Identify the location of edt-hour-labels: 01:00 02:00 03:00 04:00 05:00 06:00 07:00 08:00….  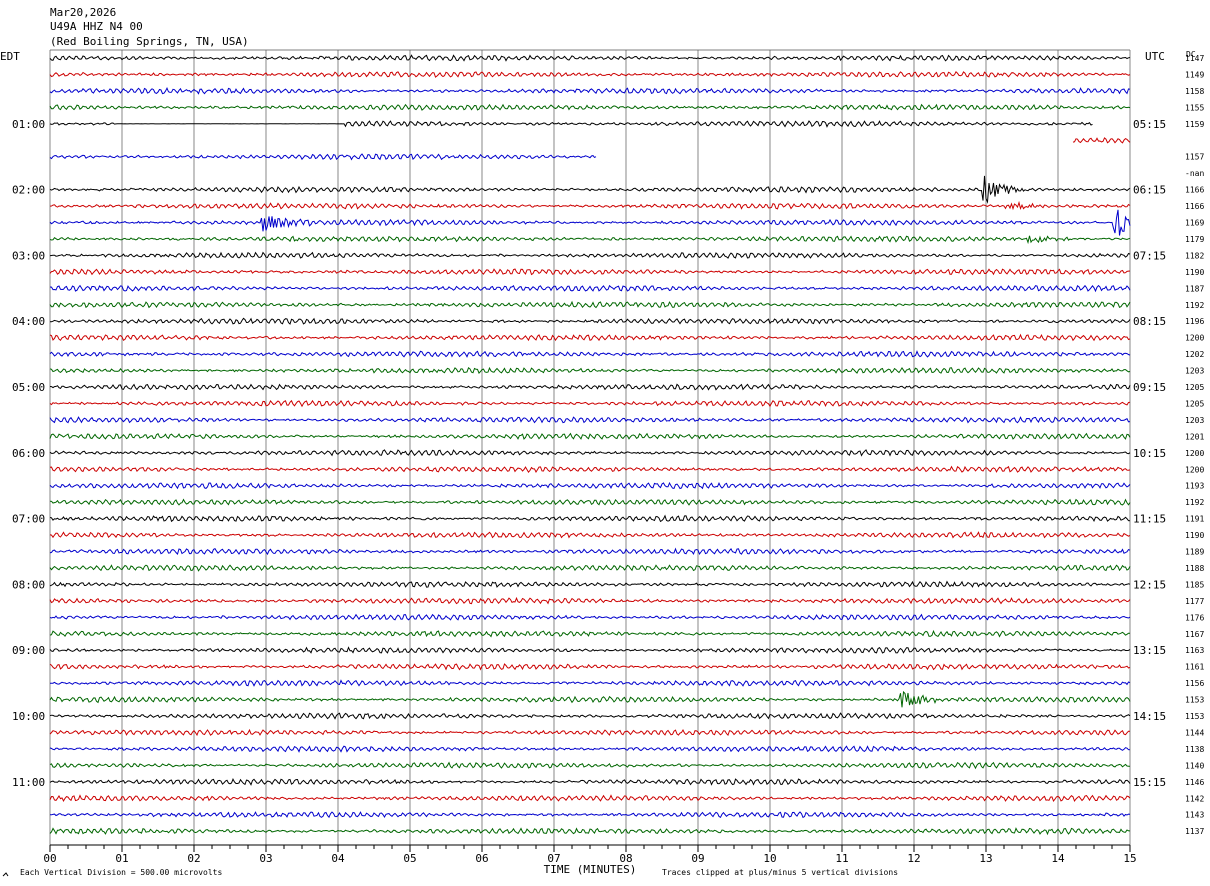
(28, 453).